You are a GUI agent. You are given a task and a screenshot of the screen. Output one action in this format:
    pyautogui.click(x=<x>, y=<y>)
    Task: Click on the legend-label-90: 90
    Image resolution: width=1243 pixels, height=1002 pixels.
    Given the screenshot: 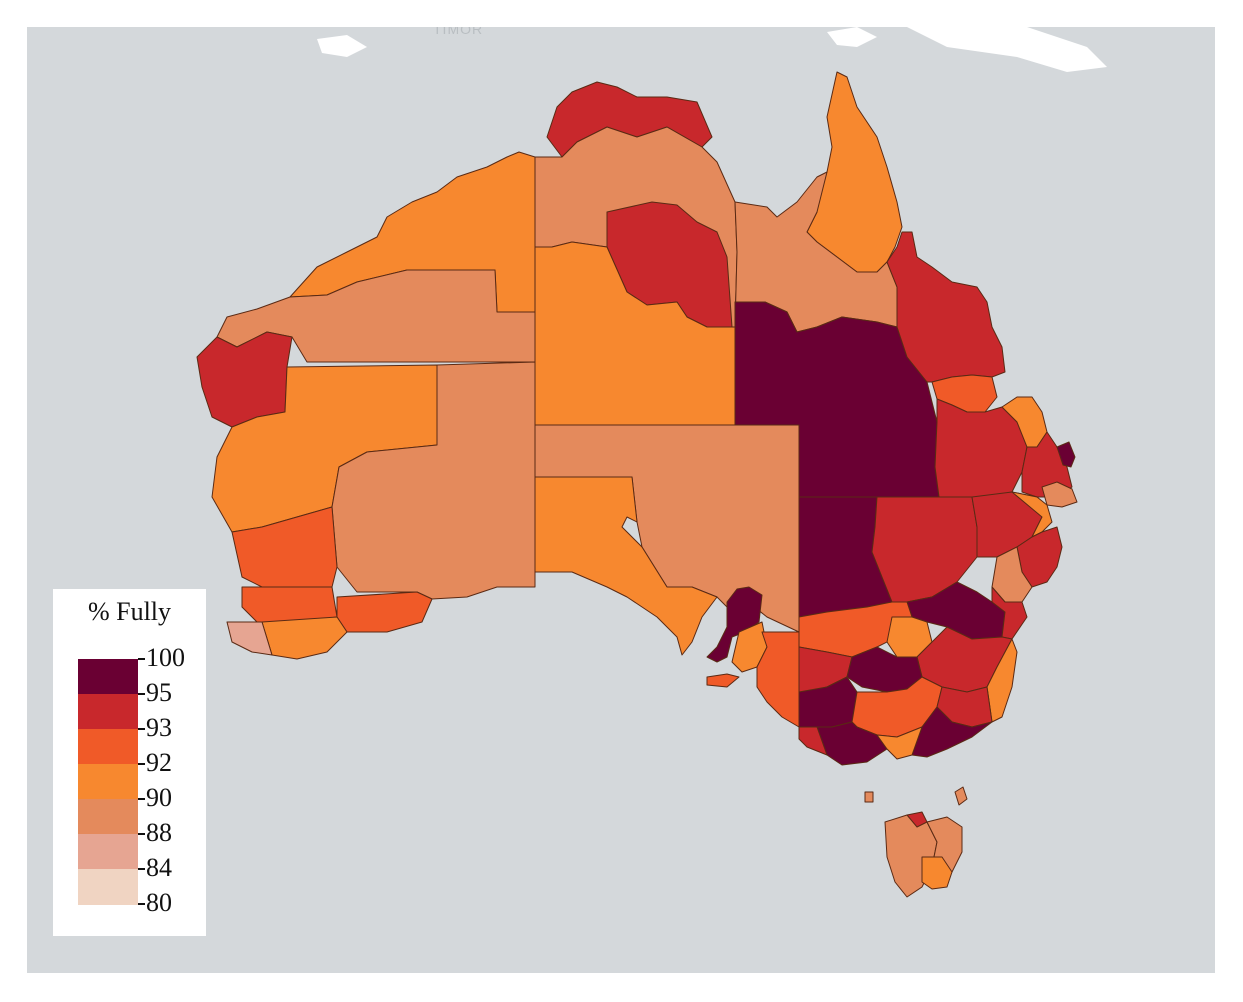 What is the action you would take?
    pyautogui.click(x=159, y=797)
    